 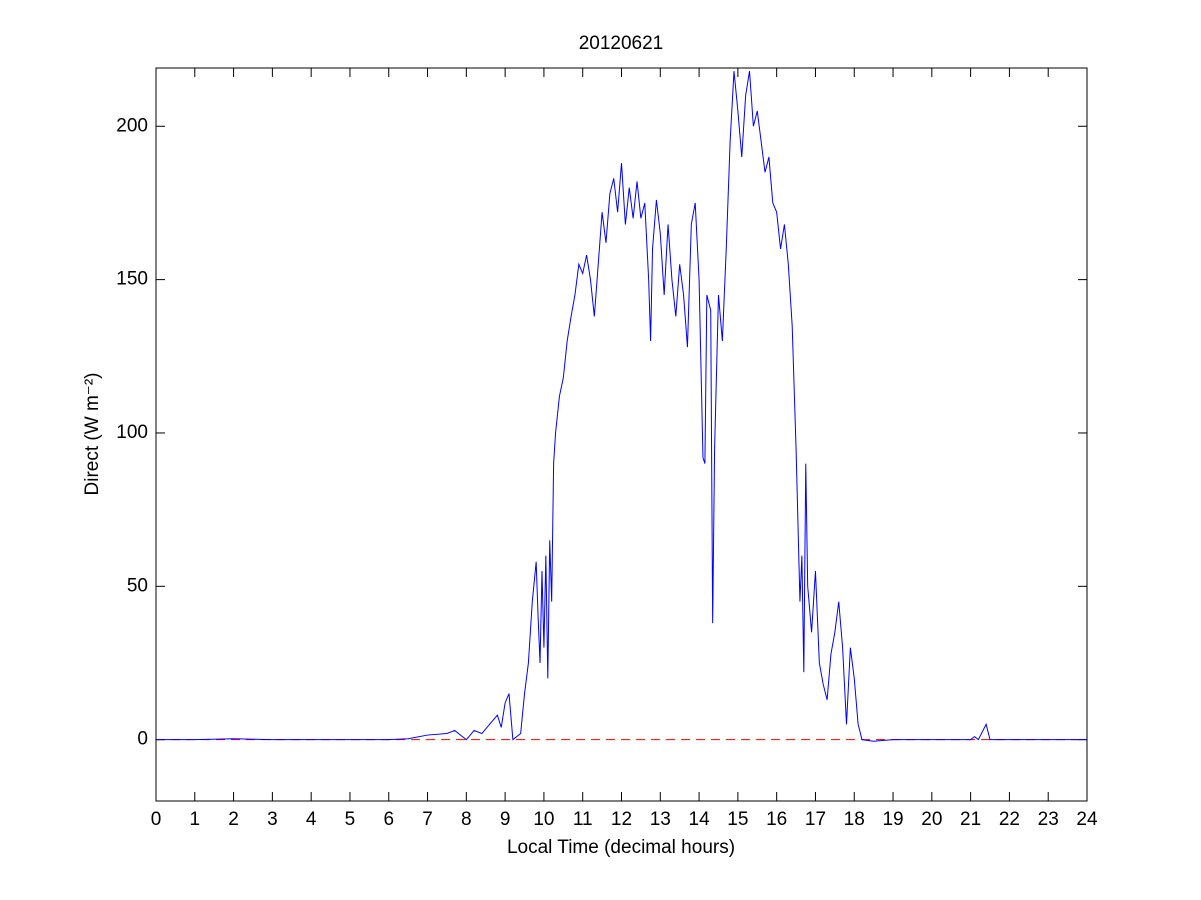 I want to click on x-tick-label: 22, so click(x=1009, y=819).